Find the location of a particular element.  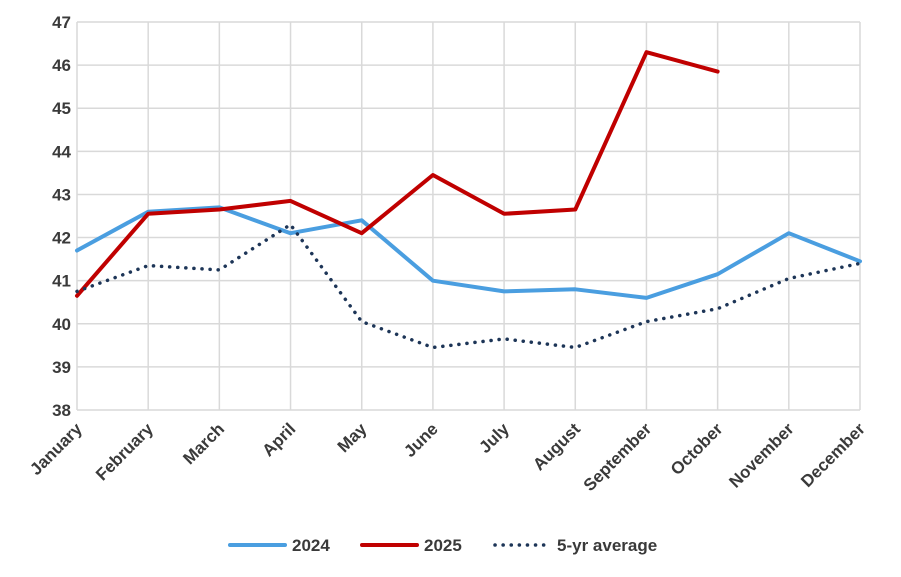

point-2025-october is located at coordinates (718, 72).